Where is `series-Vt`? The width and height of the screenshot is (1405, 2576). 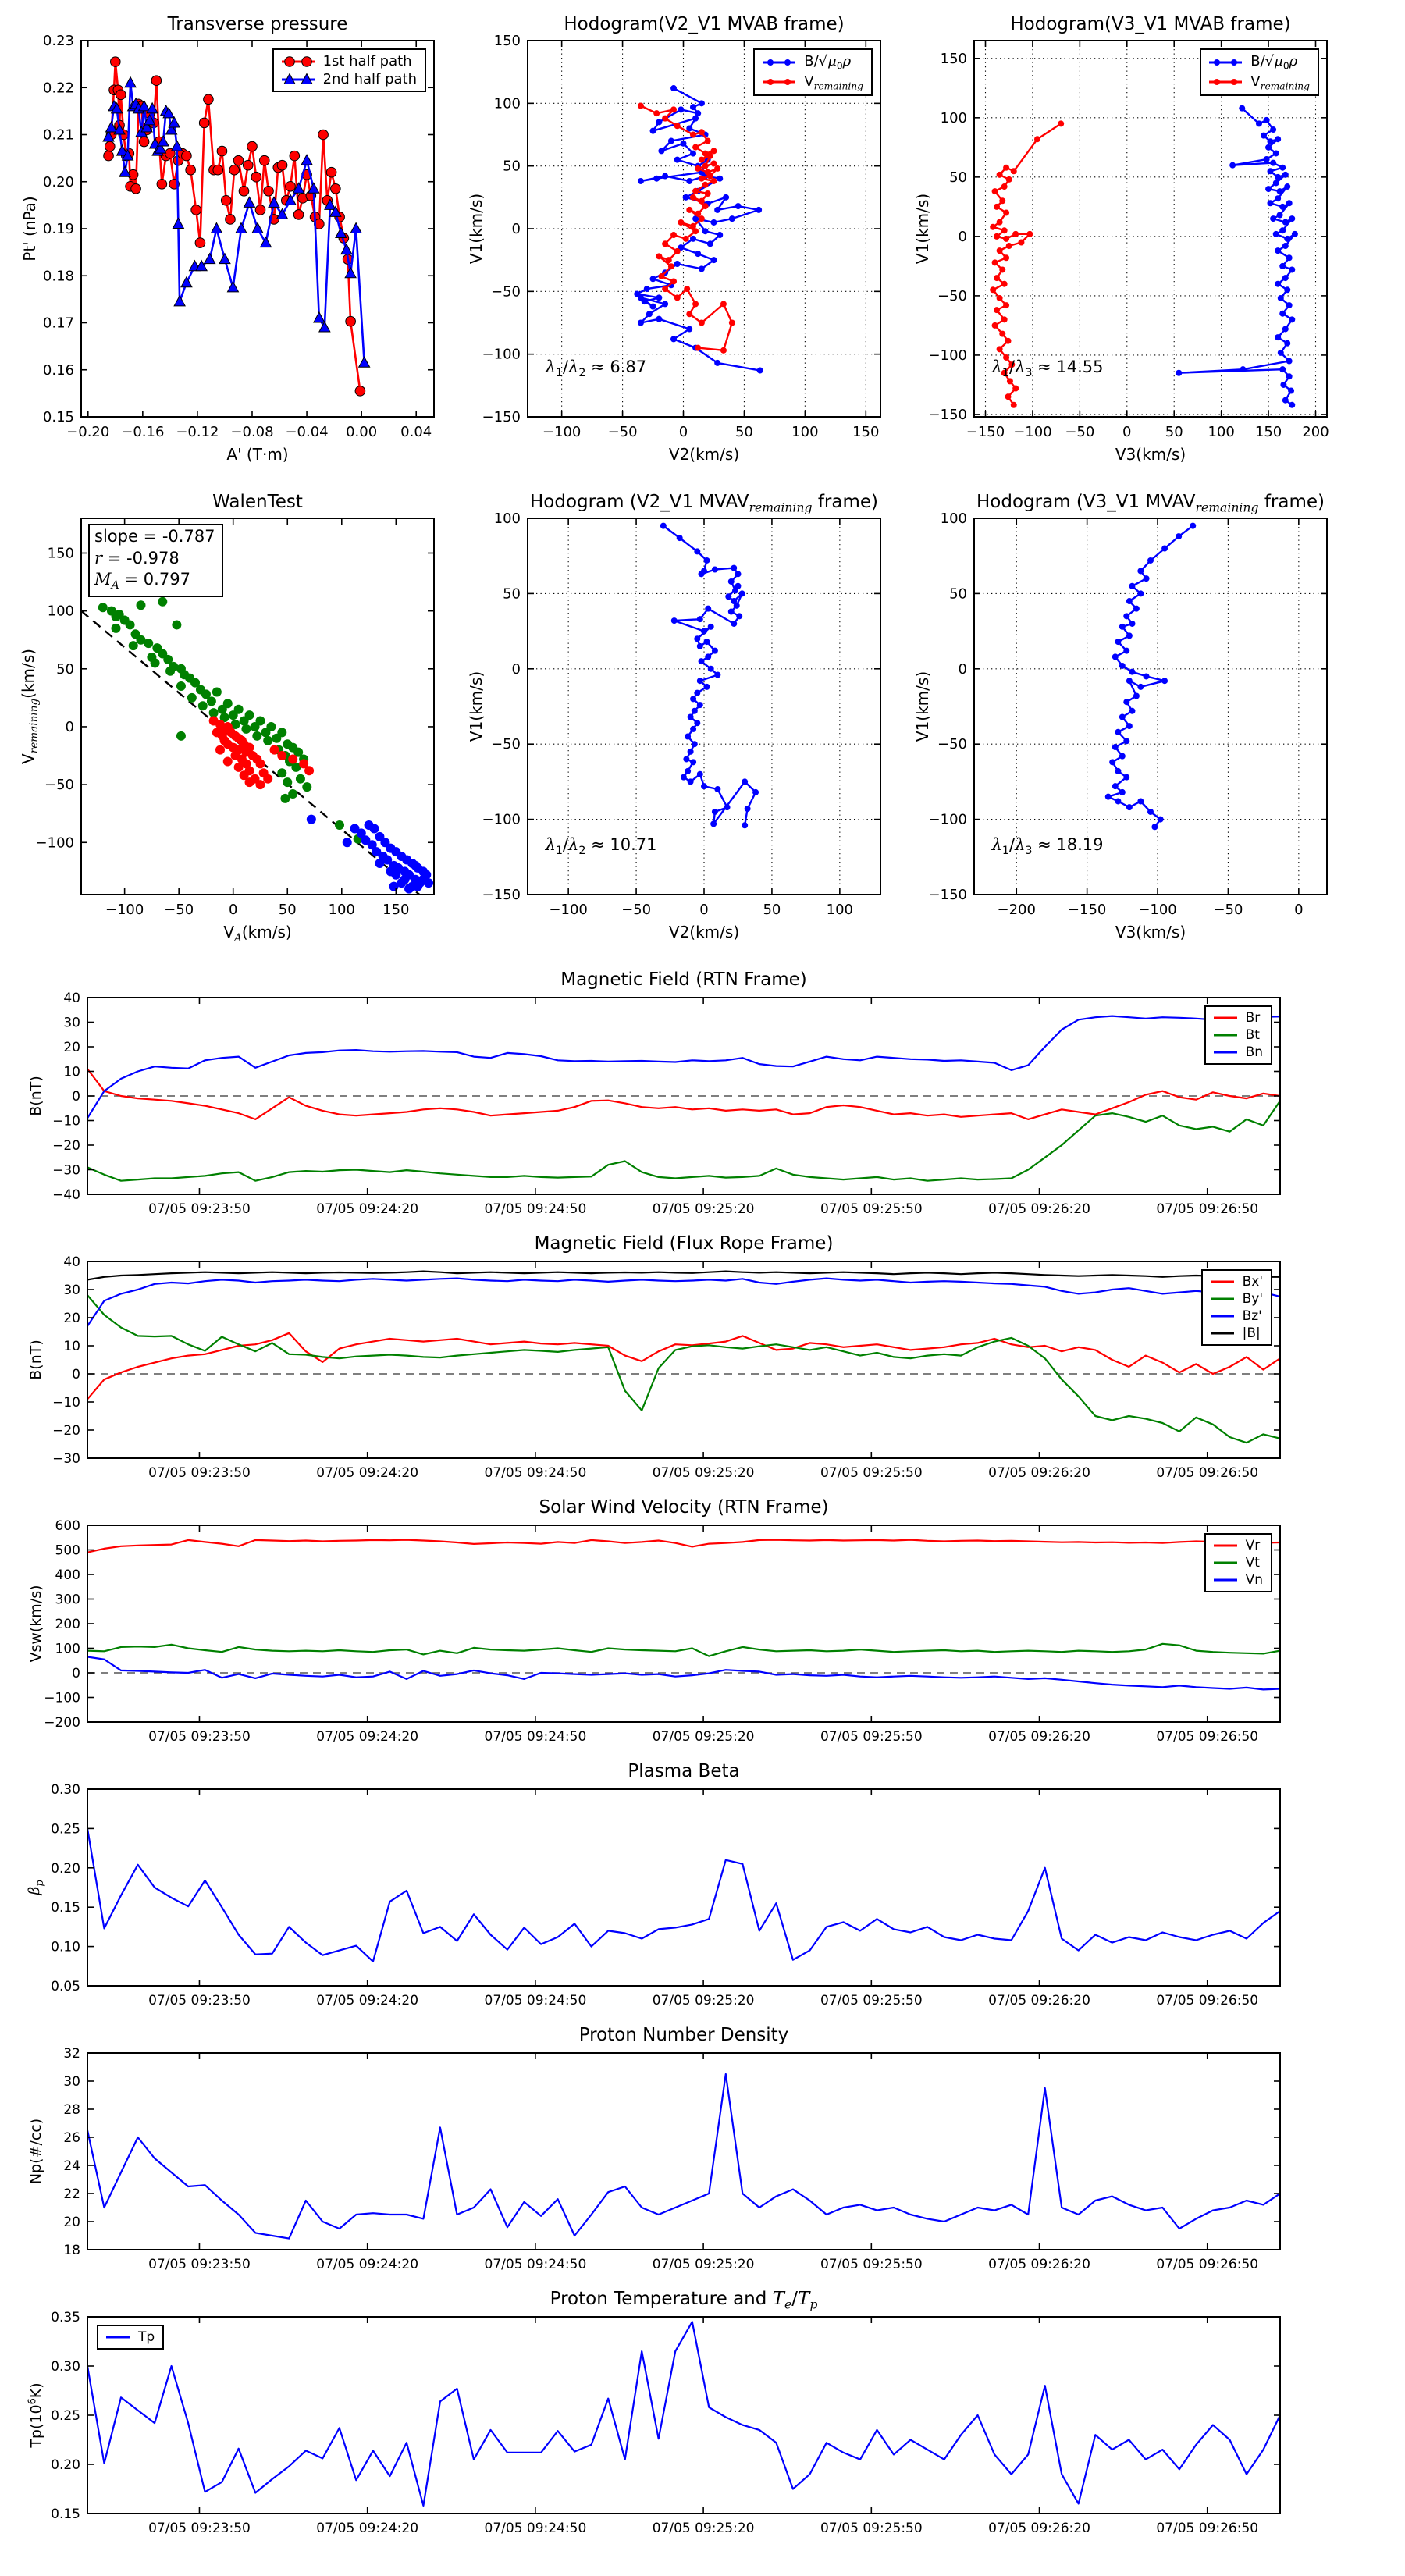 series-Vt is located at coordinates (683, 1649).